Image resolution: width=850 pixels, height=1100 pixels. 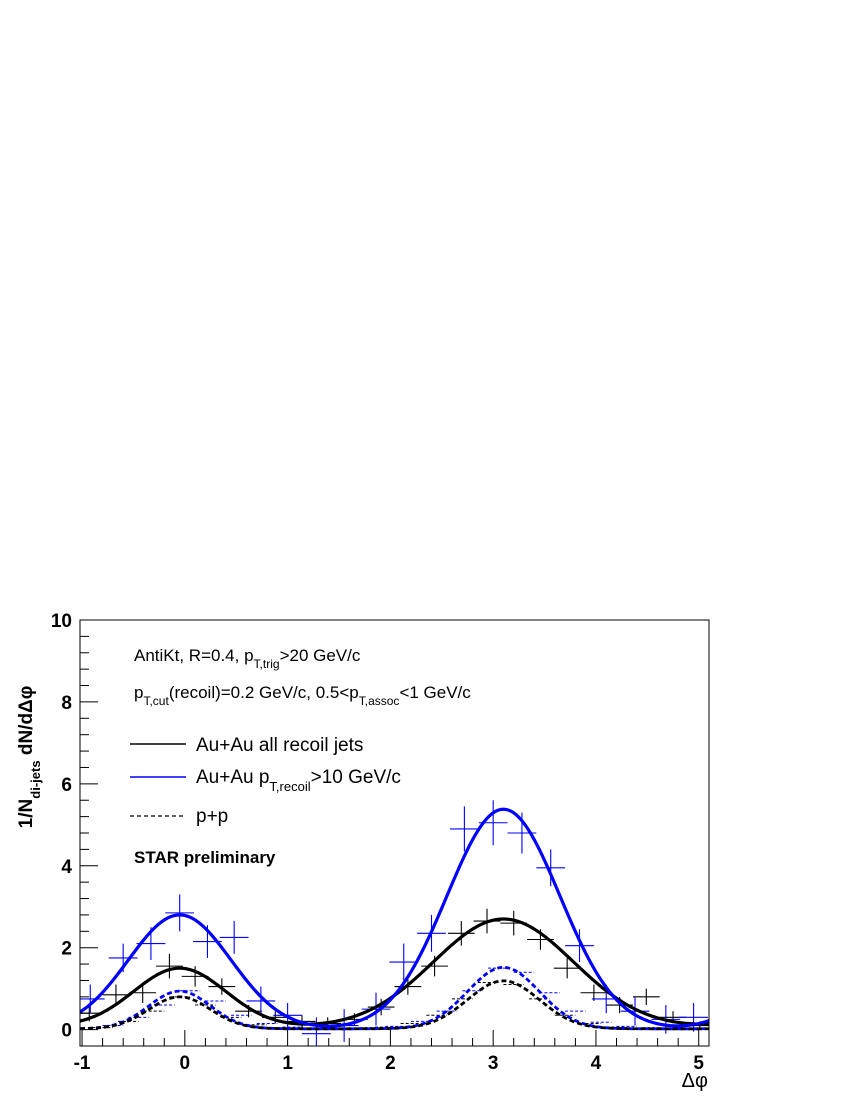 What do you see at coordinates (185, 1063) in the screenshot?
I see `x-tick-label: 0` at bounding box center [185, 1063].